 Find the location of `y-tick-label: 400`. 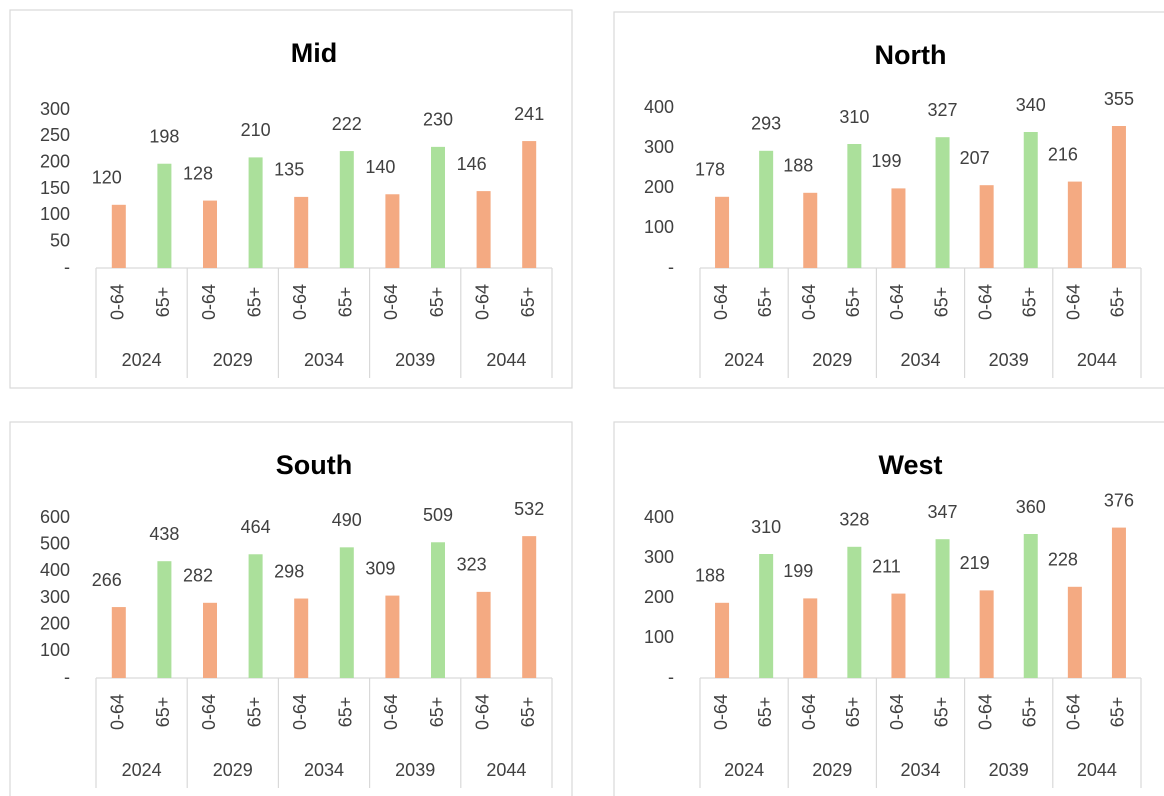

y-tick-label: 400 is located at coordinates (659, 517).